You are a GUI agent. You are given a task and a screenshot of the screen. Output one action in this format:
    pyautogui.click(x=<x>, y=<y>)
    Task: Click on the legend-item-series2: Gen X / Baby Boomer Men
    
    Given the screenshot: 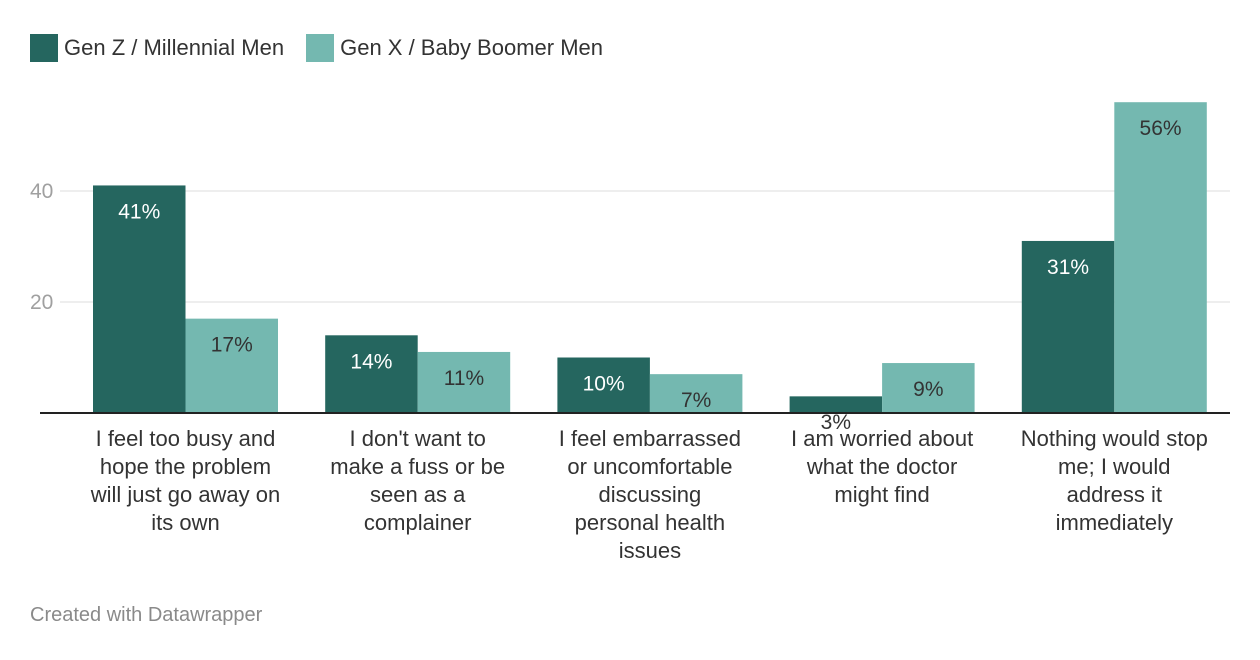 What is the action you would take?
    pyautogui.click(x=454, y=48)
    